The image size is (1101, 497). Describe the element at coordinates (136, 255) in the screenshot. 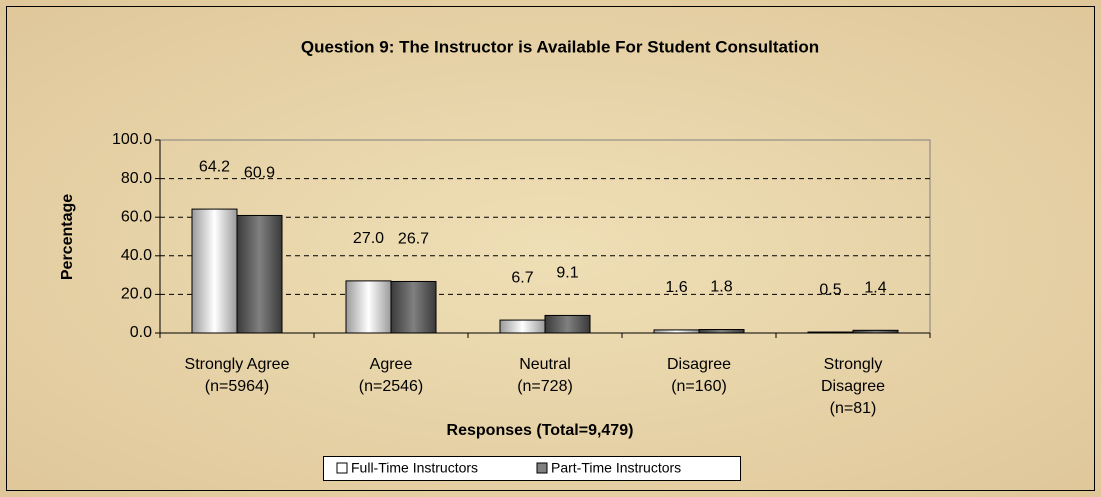

I see `y-tick-label: 40.0` at that location.